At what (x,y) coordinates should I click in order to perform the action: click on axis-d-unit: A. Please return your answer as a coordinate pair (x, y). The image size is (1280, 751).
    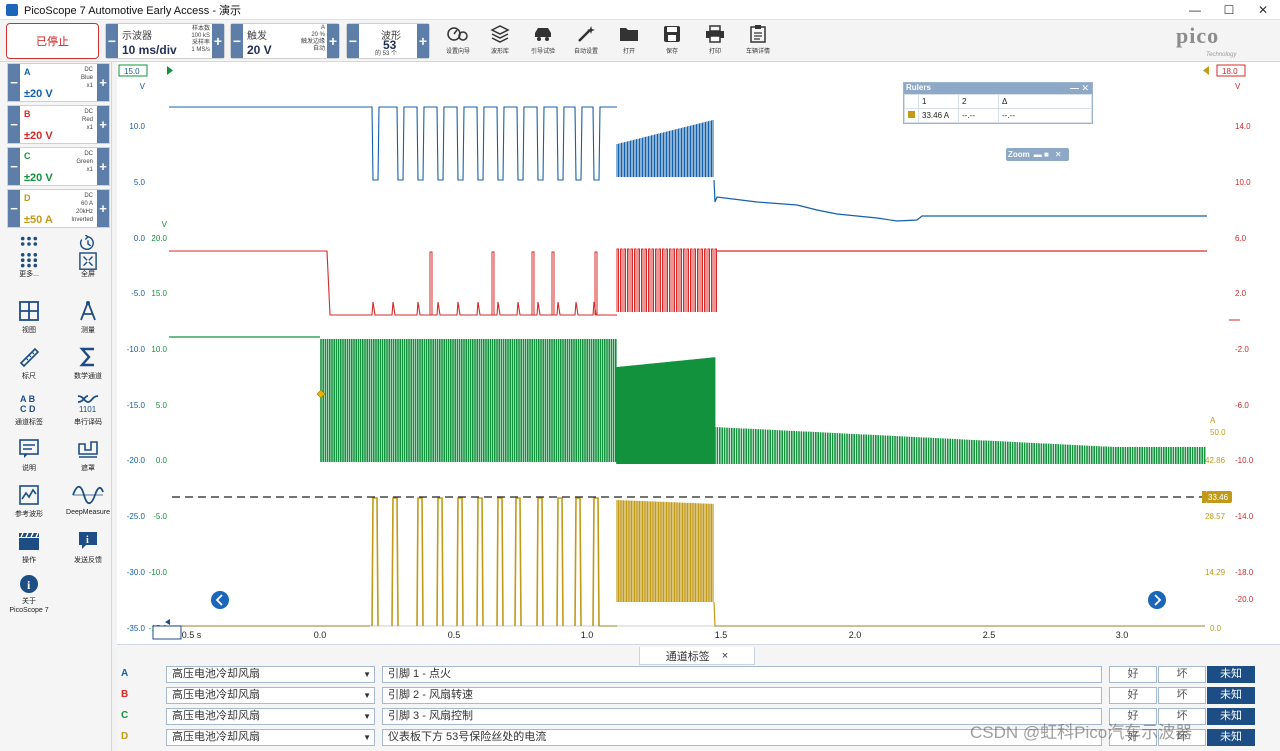
    Looking at the image, I should click on (1213, 420).